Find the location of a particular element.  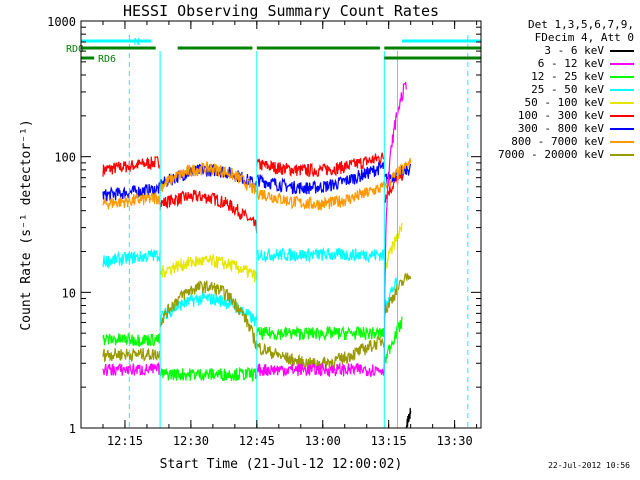

legend-entry-label: 100 - 300 keV is located at coordinates (560, 115).